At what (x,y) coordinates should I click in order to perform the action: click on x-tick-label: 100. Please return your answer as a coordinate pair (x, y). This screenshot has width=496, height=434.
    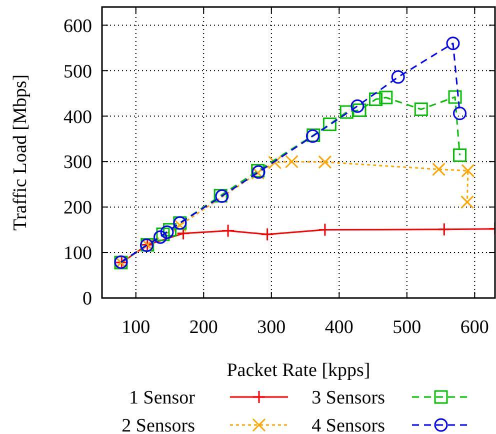
    Looking at the image, I should click on (136, 327).